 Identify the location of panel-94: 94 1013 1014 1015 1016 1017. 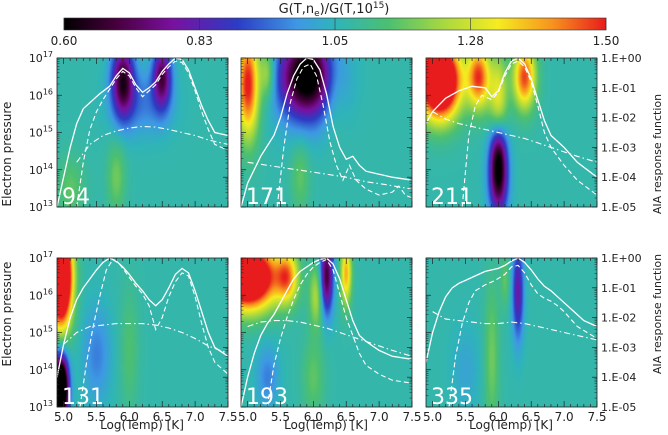
(129, 132).